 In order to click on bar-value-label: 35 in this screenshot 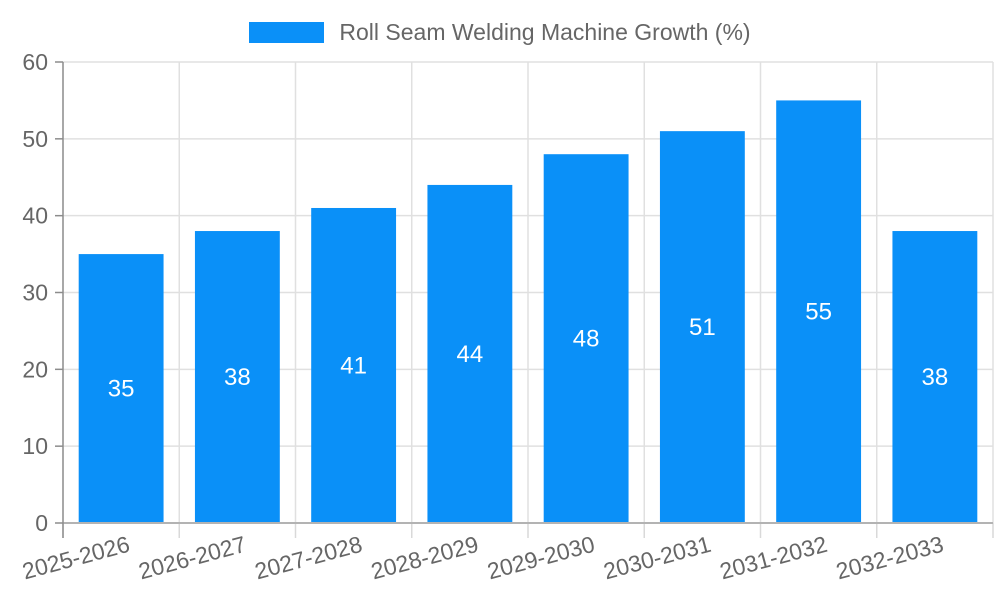, I will do `click(121, 389)`.